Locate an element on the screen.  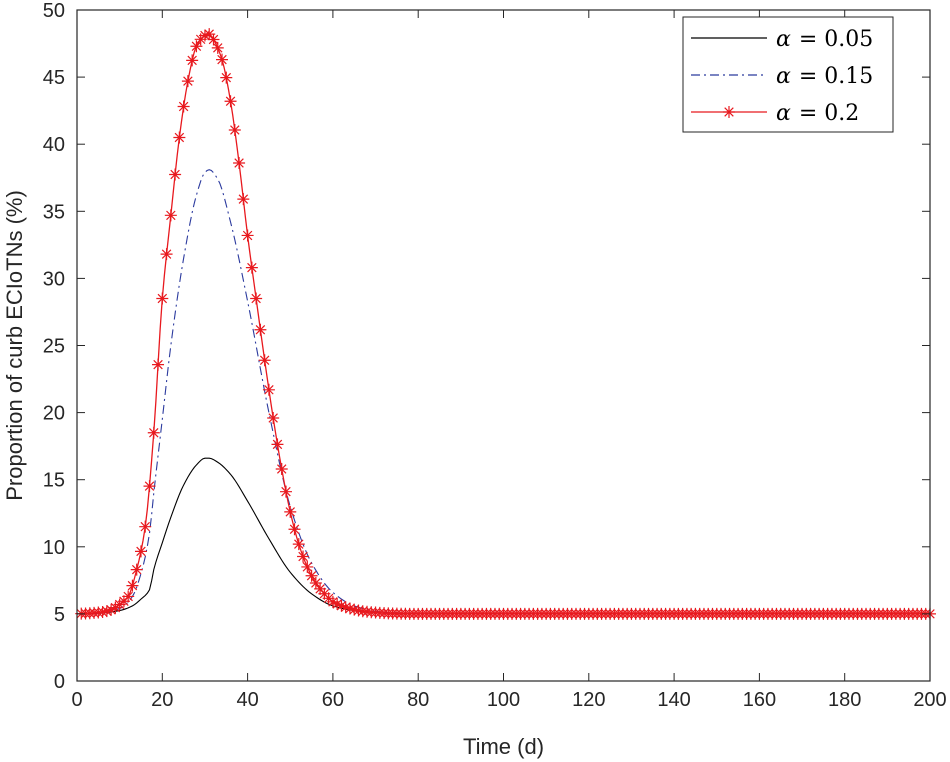
x-tick-label: 180 is located at coordinates (844, 700).